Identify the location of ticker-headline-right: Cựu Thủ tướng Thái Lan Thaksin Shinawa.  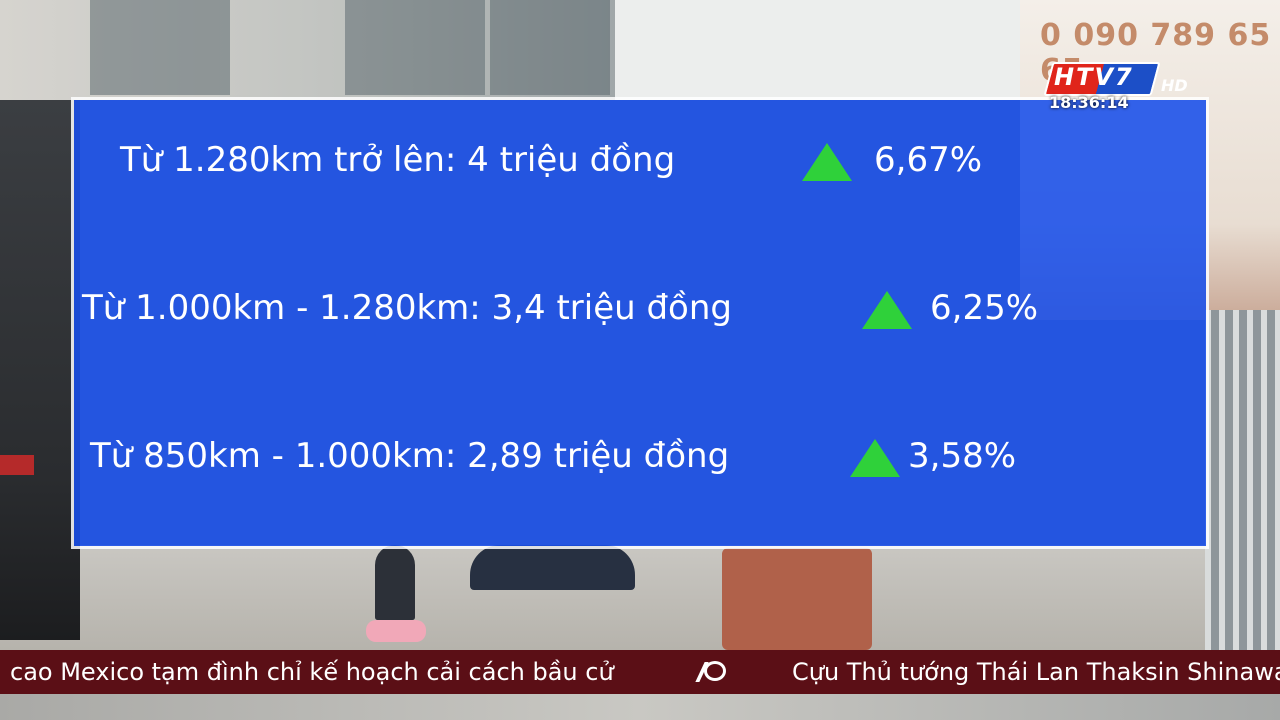
(1036, 672).